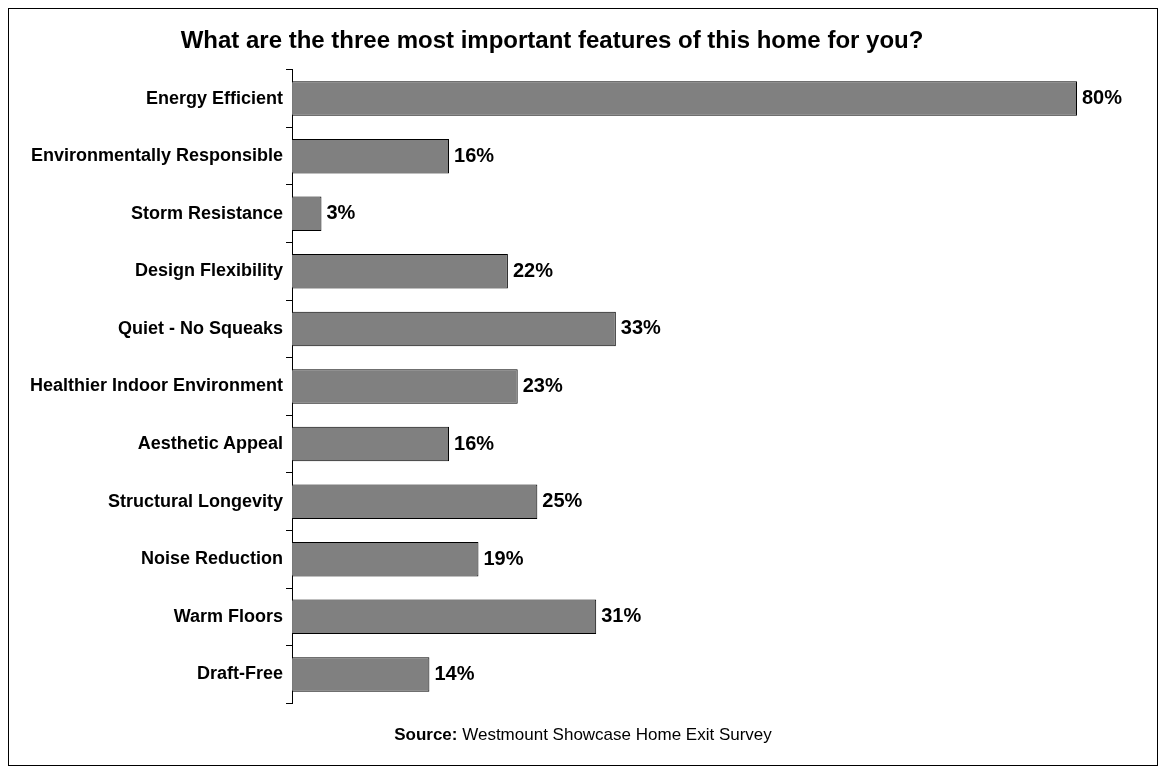  Describe the element at coordinates (228, 615) in the screenshot. I see `y-tick-label: Warm Floors` at that location.